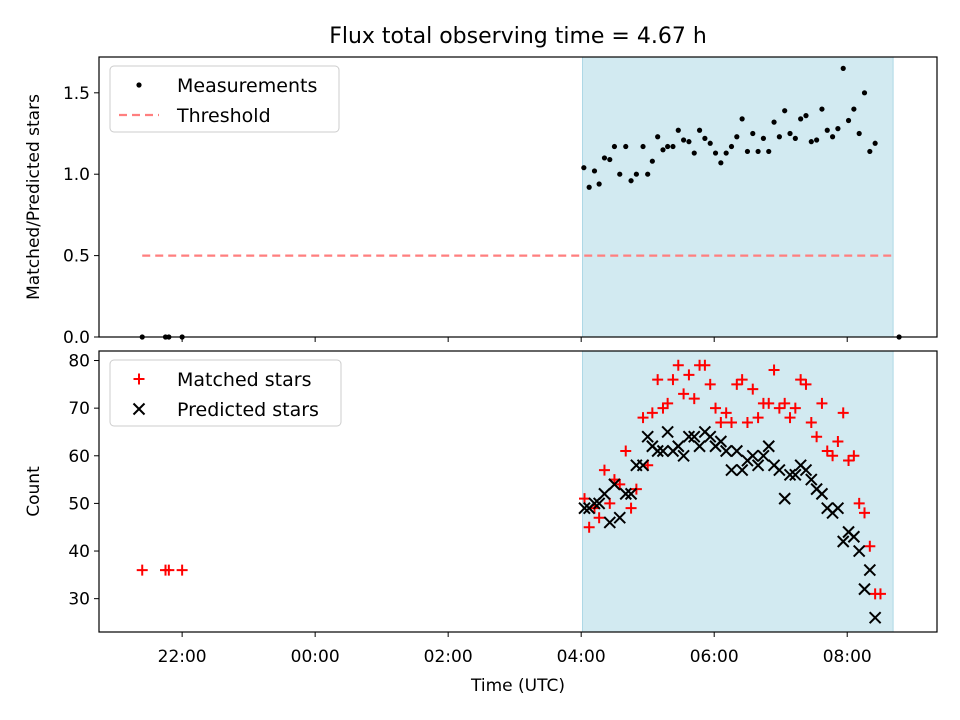 The image size is (960, 720). Describe the element at coordinates (315, 657) in the screenshot. I see `x-tick-label: 00:00` at that location.